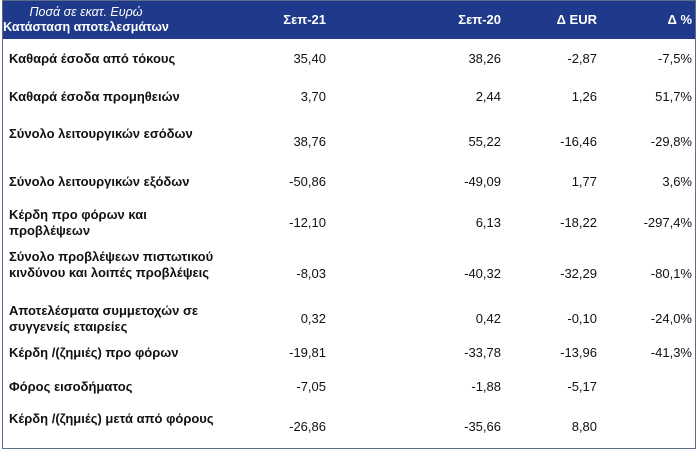 This screenshot has width=700, height=452. What do you see at coordinates (111, 418) in the screenshot?
I see `row-label: Κέρδη /(ζημιές) μετά από φόρους` at bounding box center [111, 418].